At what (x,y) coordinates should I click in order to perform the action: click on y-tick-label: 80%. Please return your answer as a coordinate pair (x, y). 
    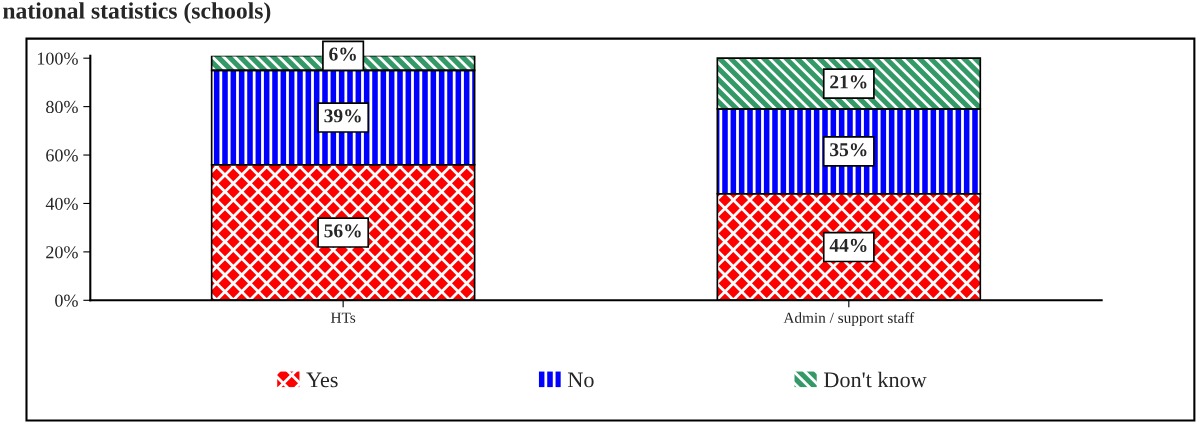
    Looking at the image, I should click on (62, 107).